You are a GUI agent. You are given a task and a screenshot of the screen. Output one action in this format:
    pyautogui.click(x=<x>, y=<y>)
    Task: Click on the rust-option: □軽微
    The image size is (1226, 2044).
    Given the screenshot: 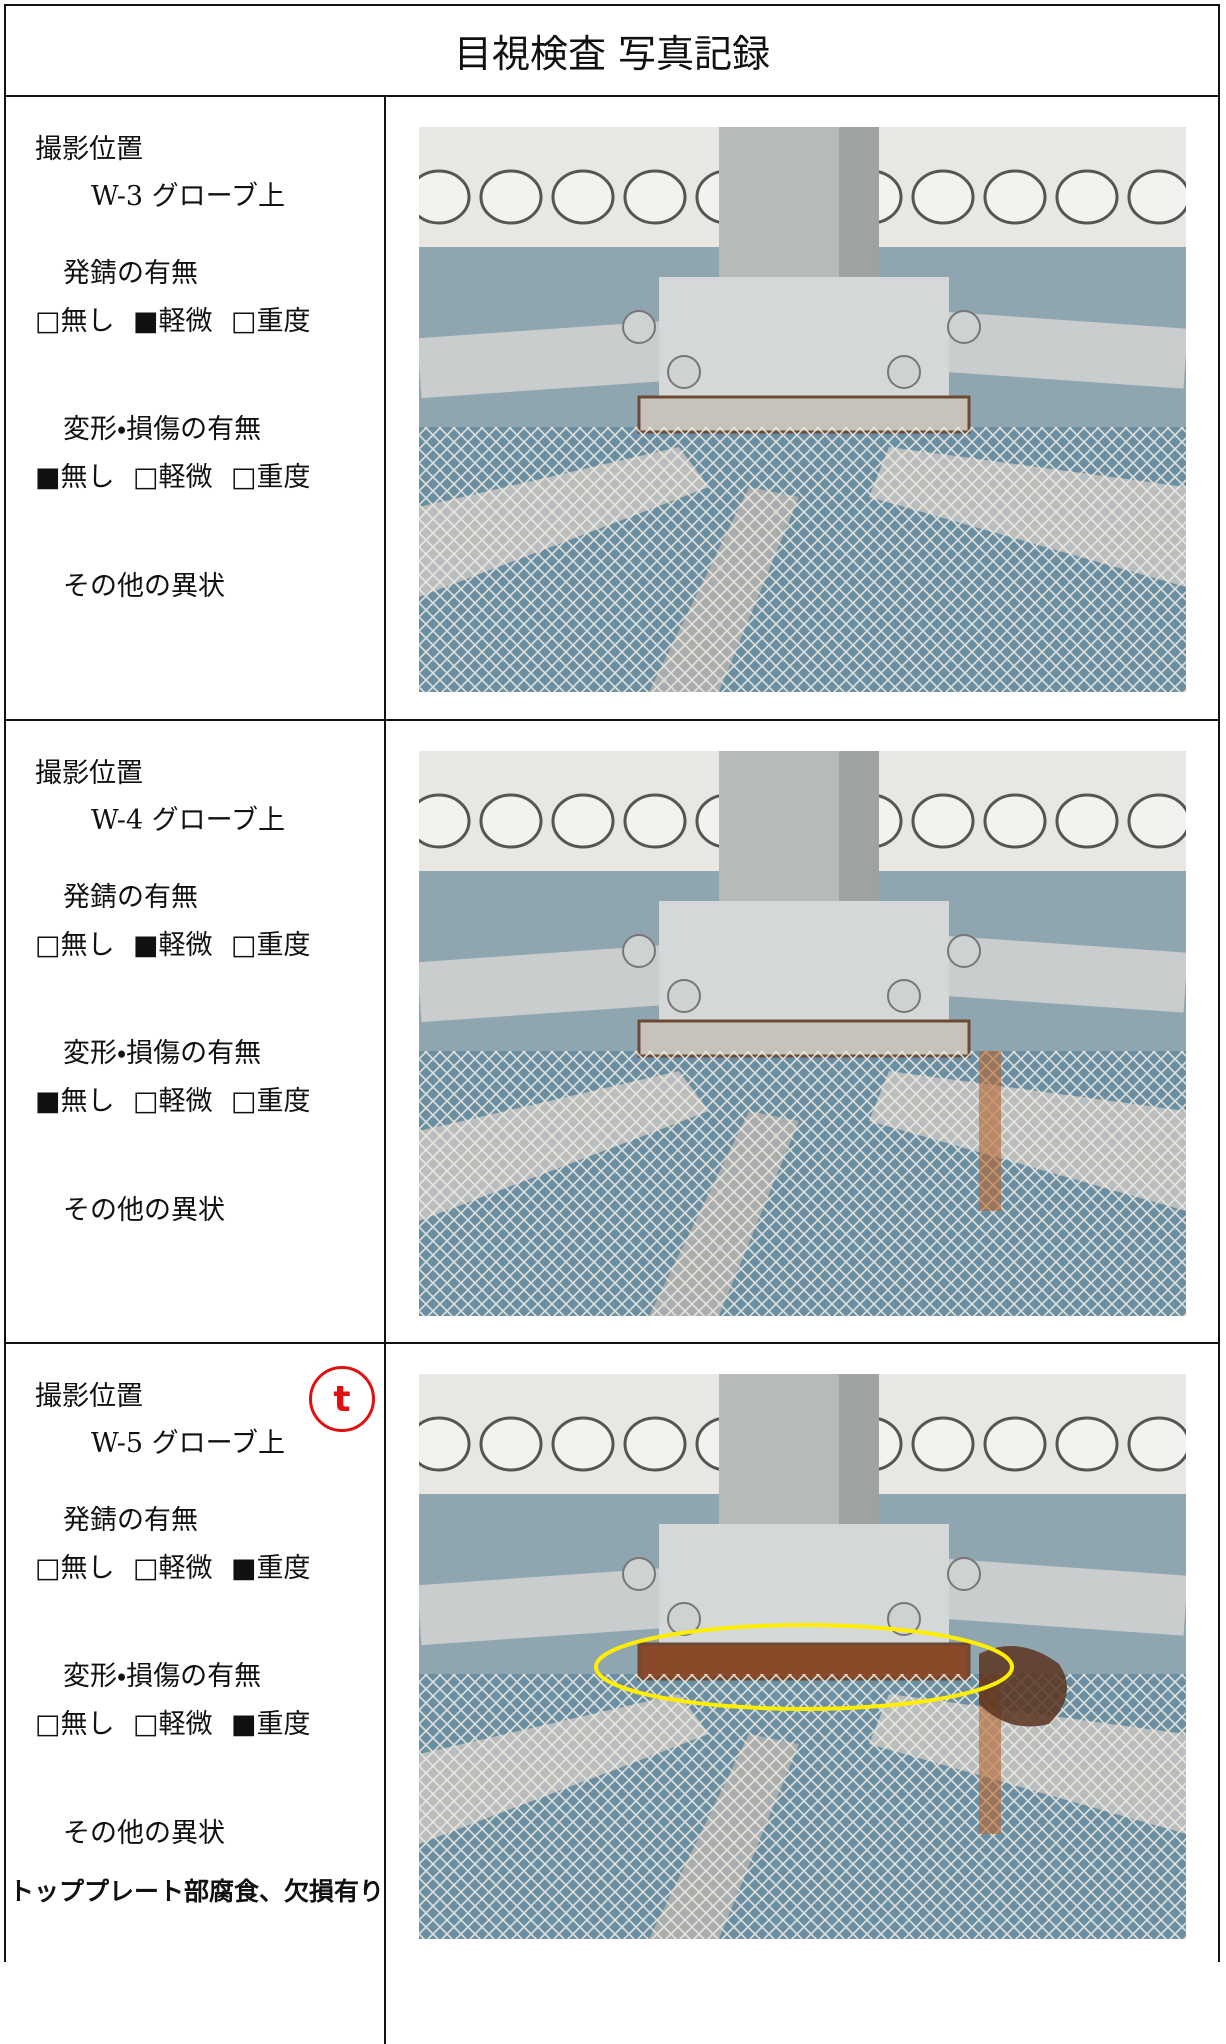 What is the action you would take?
    pyautogui.click(x=173, y=1568)
    